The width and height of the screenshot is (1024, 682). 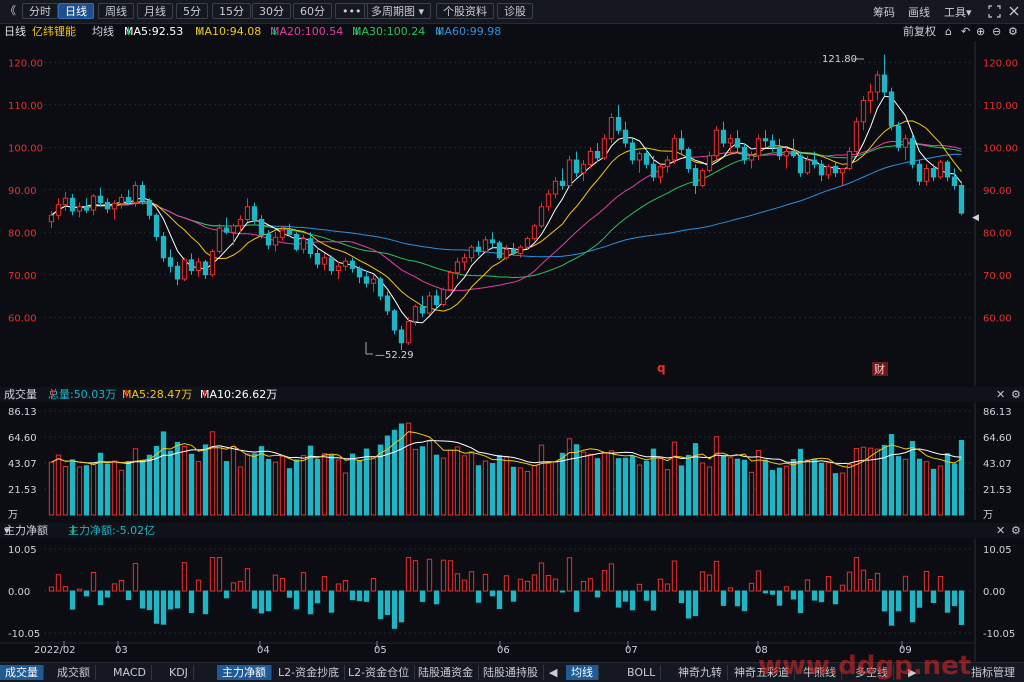 I want to click on tab-boll: BOLL, so click(x=642, y=672).